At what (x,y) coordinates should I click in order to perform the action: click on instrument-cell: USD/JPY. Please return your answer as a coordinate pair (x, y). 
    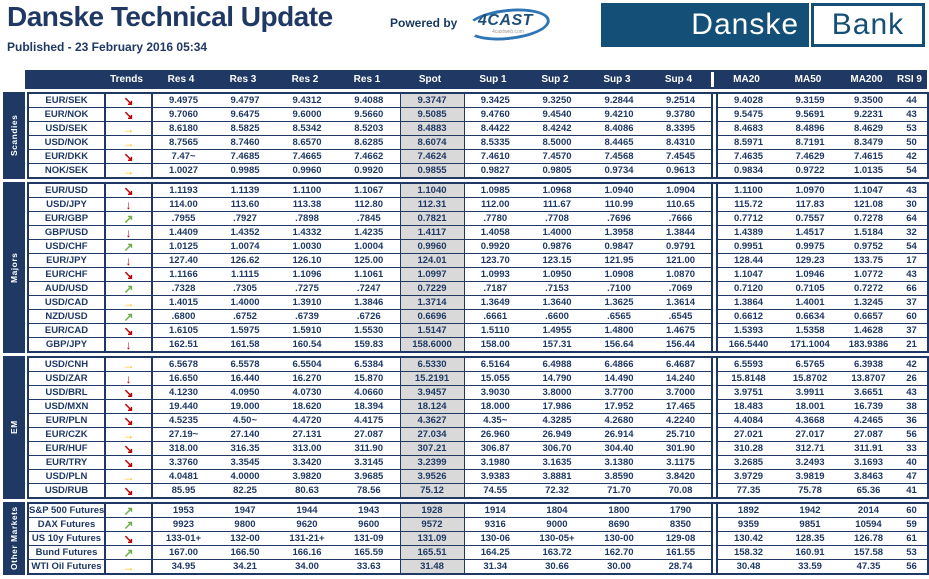
    Looking at the image, I should click on (67, 204).